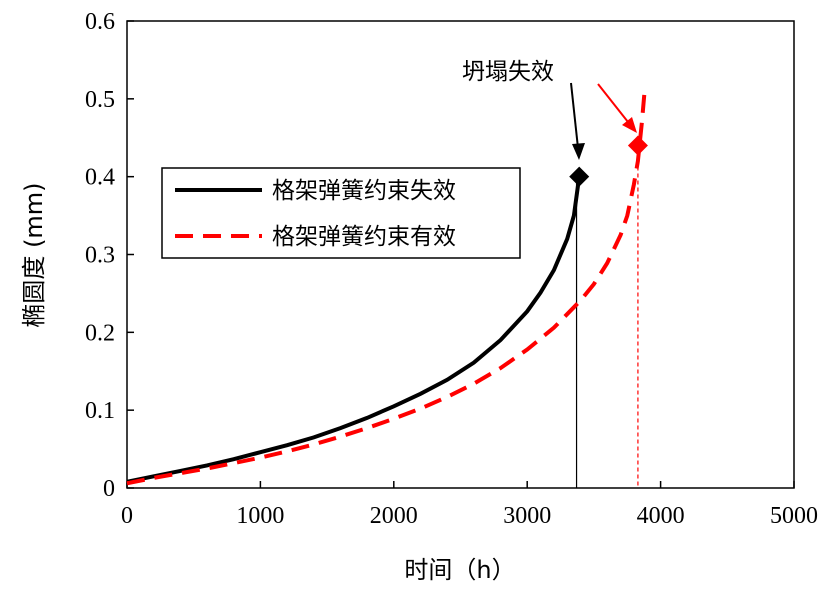 The width and height of the screenshot is (829, 590). What do you see at coordinates (100, 411) in the screenshot?
I see `y-tick-label: 0.1` at bounding box center [100, 411].